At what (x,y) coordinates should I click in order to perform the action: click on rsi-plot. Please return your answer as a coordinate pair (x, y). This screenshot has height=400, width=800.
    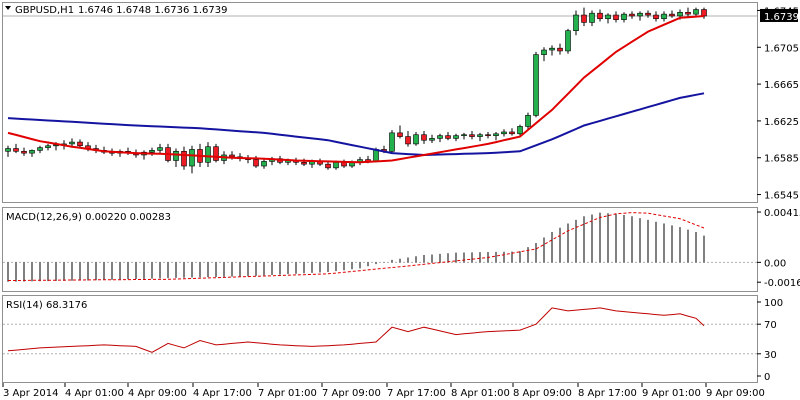
    Looking at the image, I should click on (380, 331).